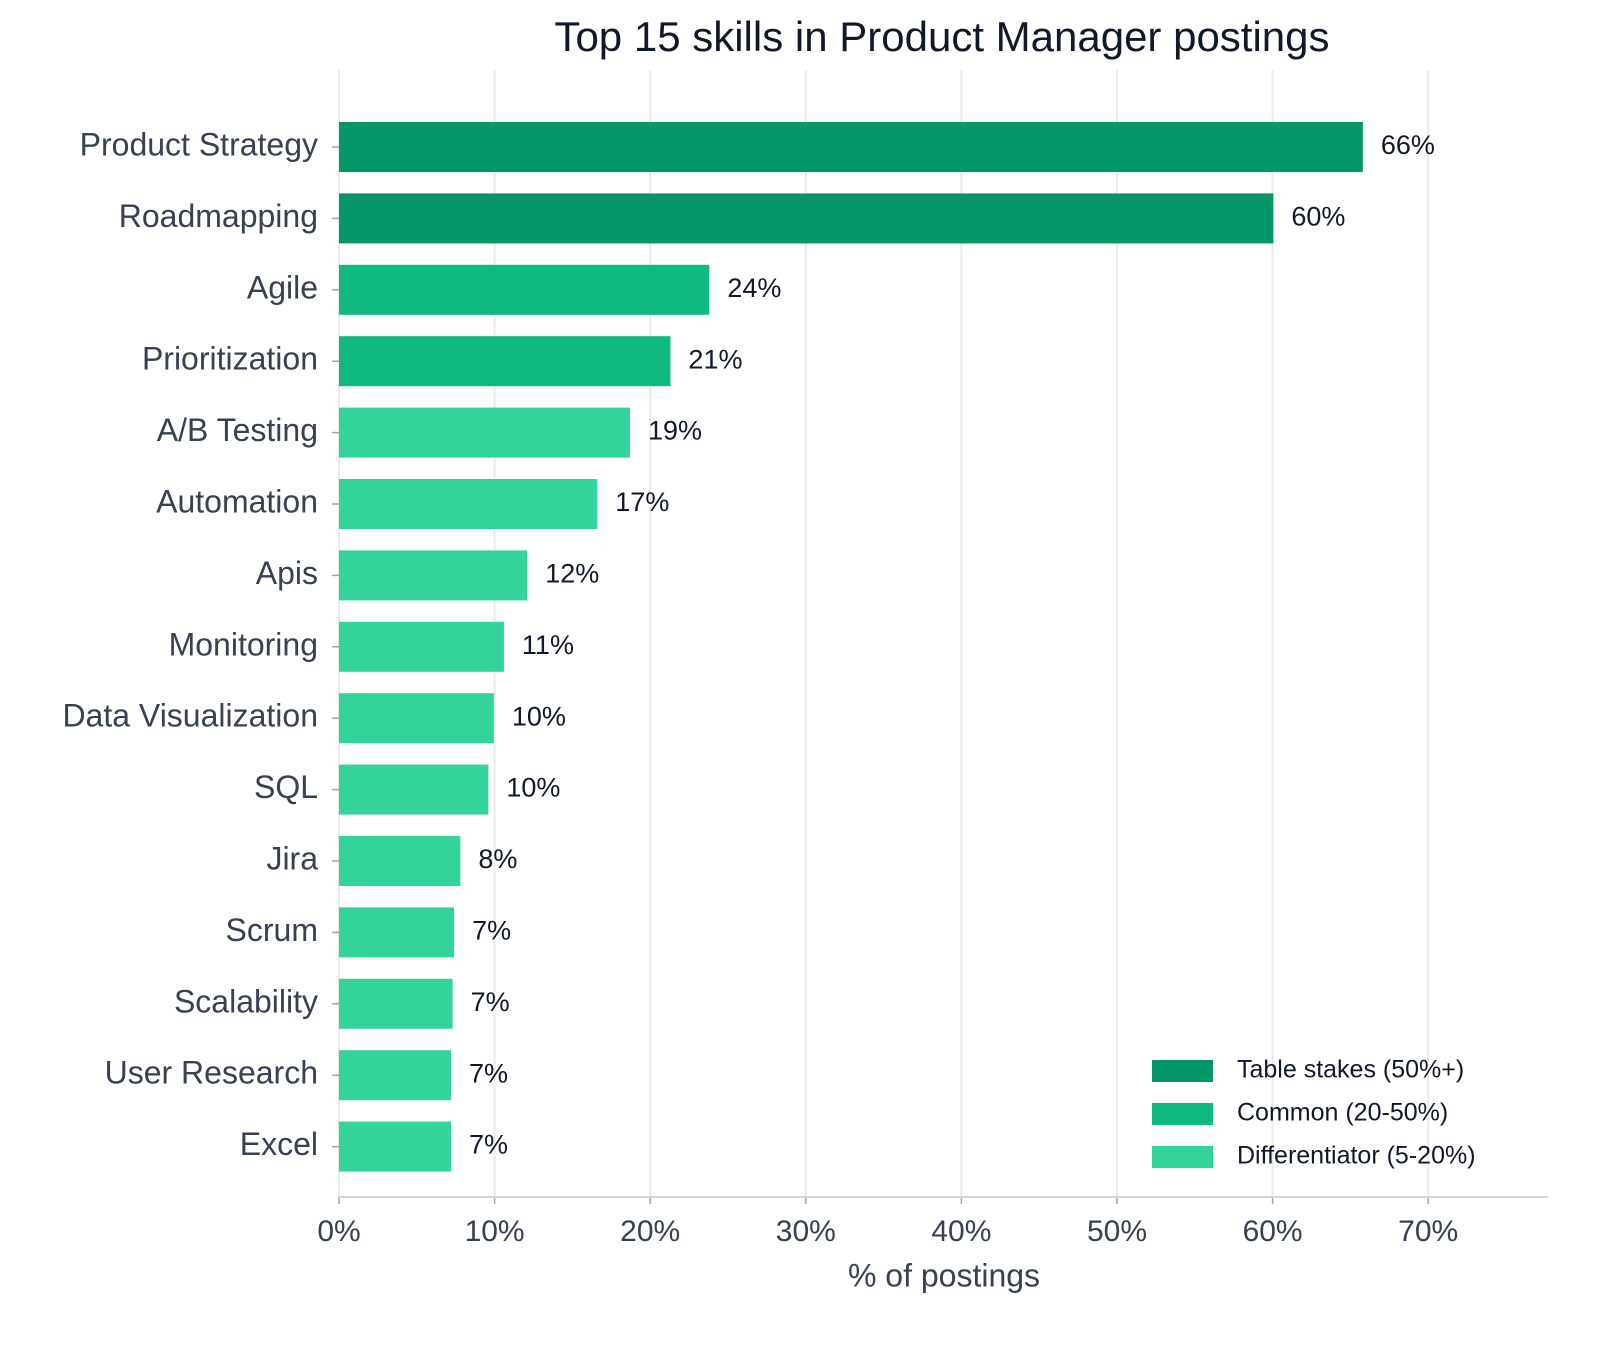 The image size is (1606, 1350). I want to click on y-tick-label: Jira, so click(292, 858).